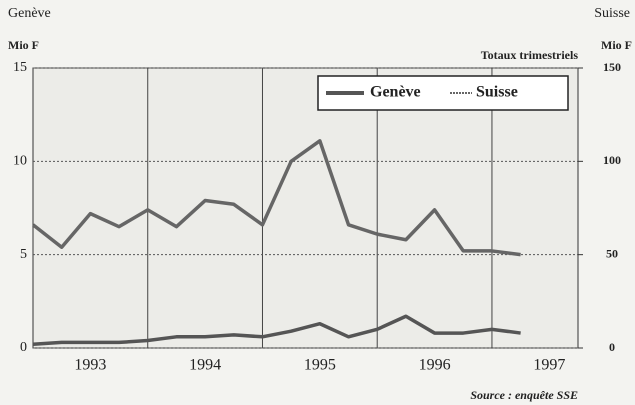 This screenshot has width=635, height=405. What do you see at coordinates (612, 160) in the screenshot?
I see `y2-tick-label: 100` at bounding box center [612, 160].